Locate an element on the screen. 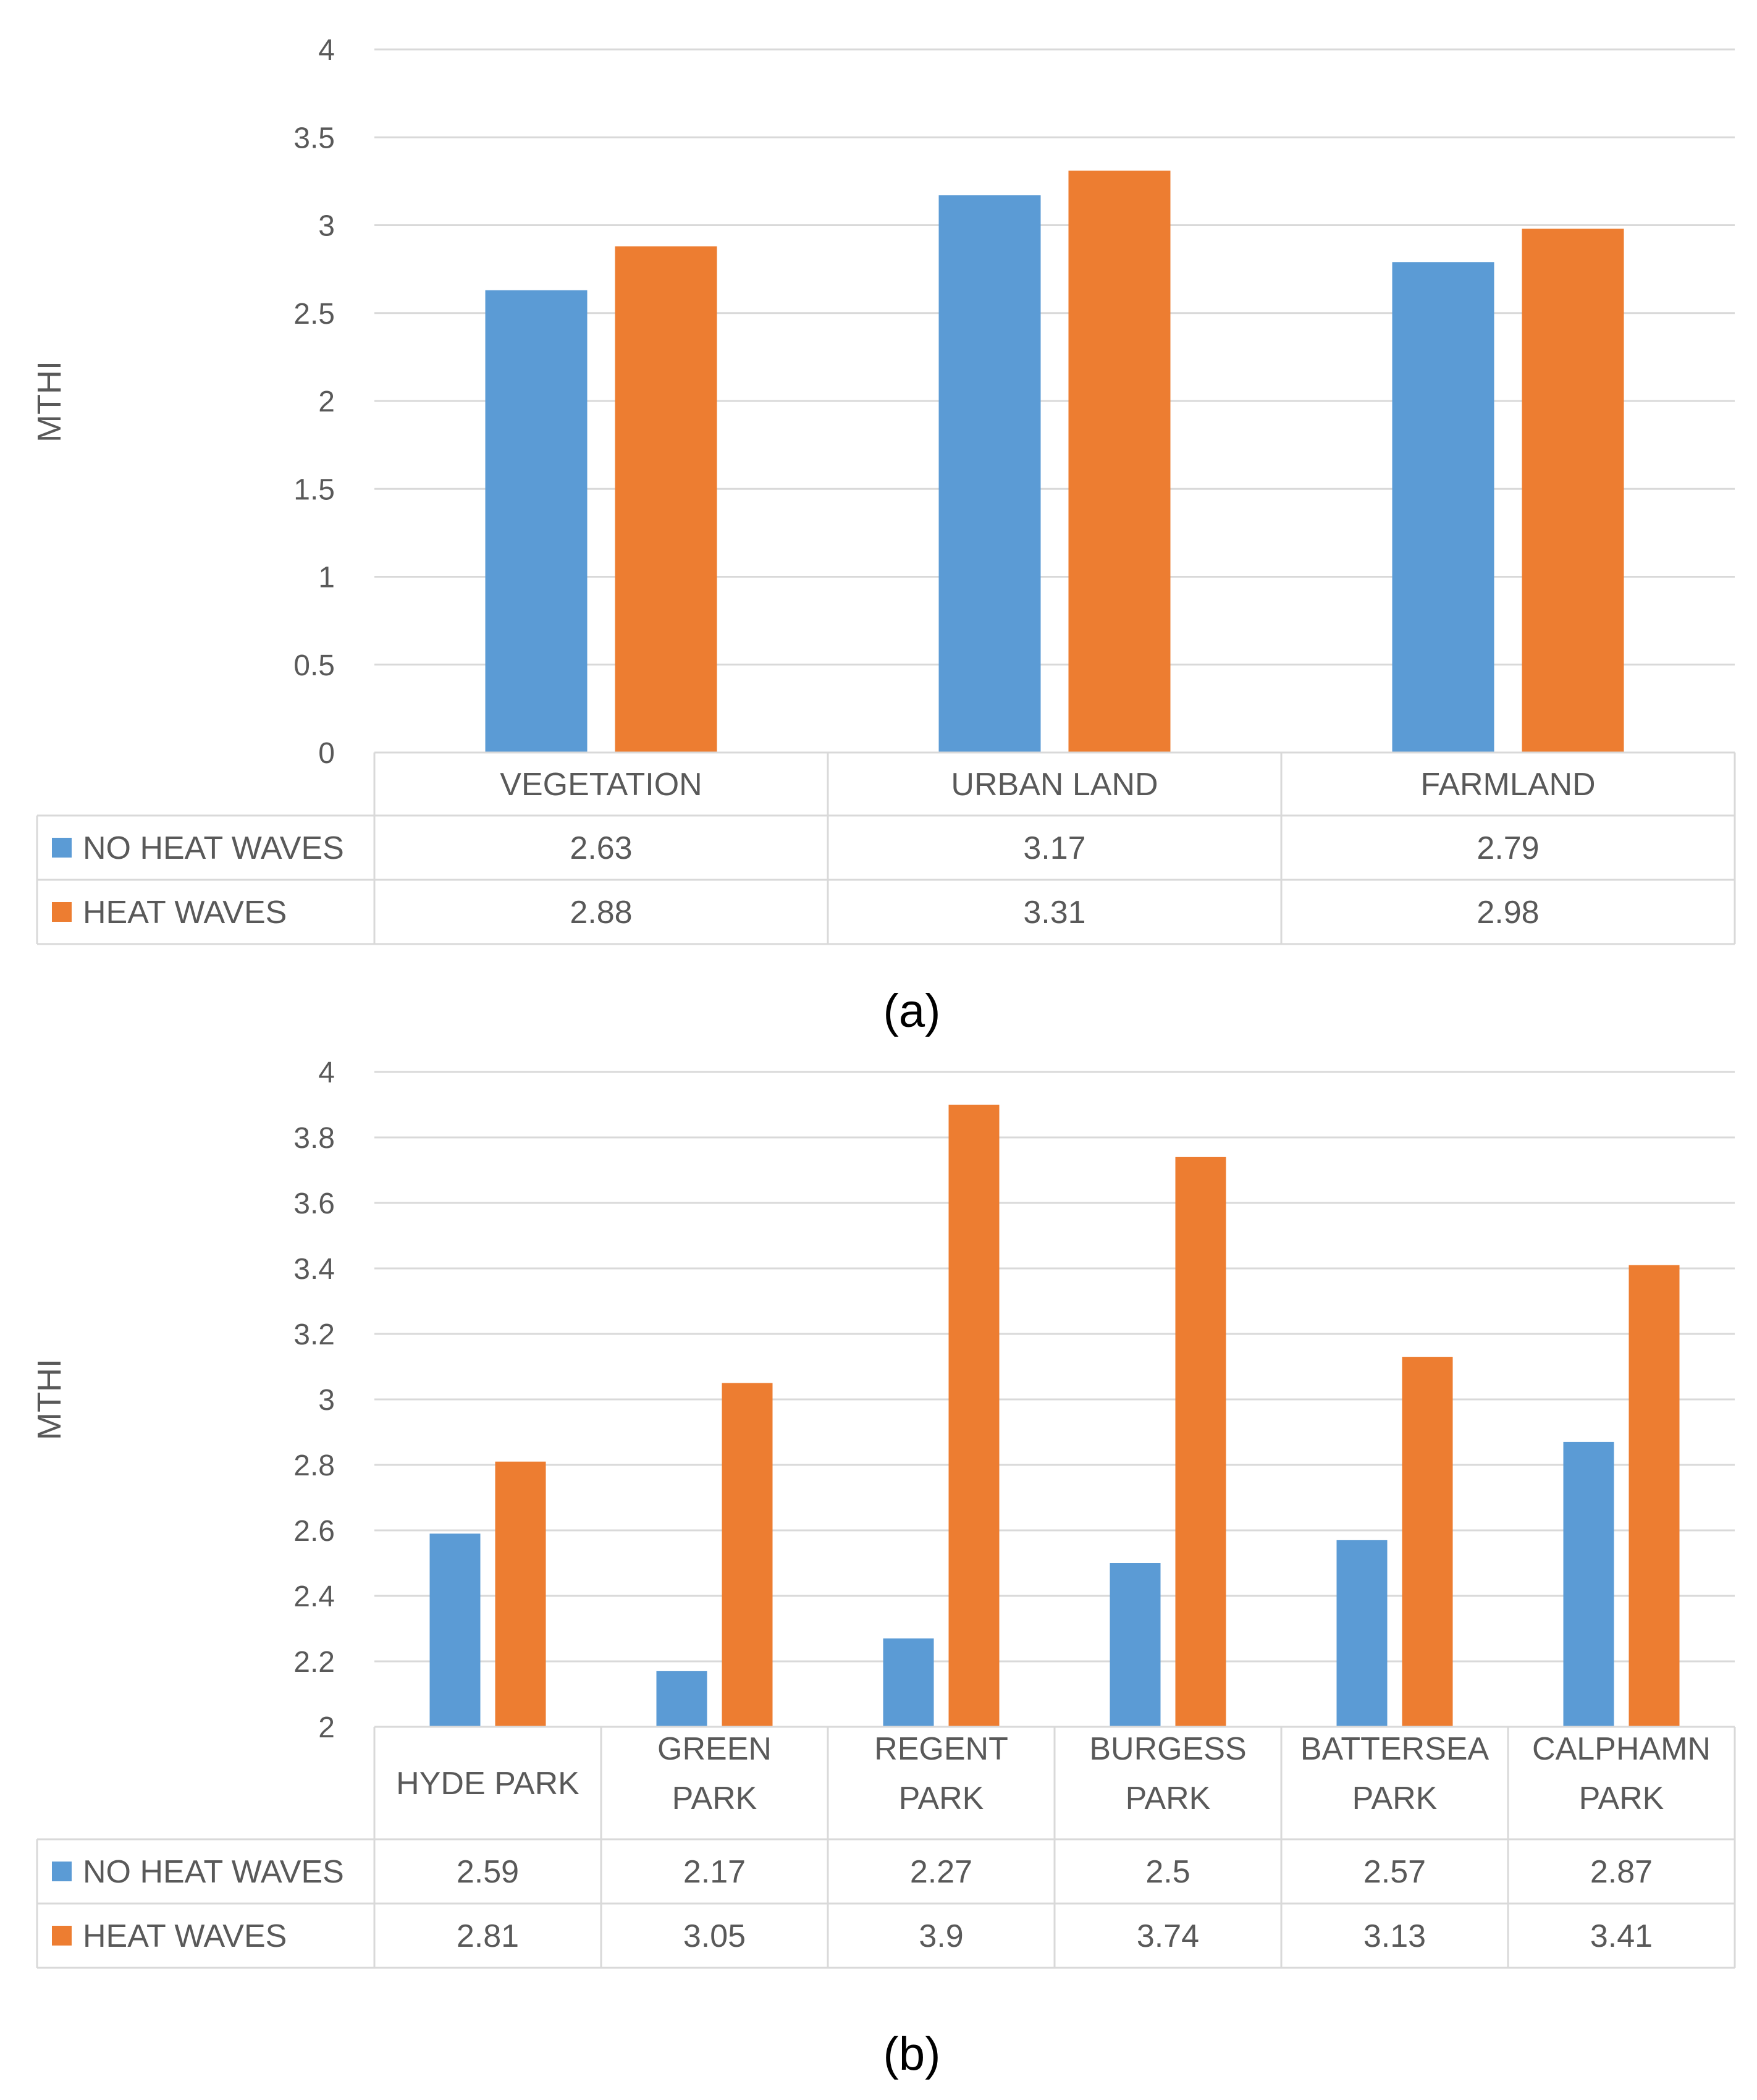 The width and height of the screenshot is (1757, 2100). y-tick-label: 3.8 is located at coordinates (314, 1138).